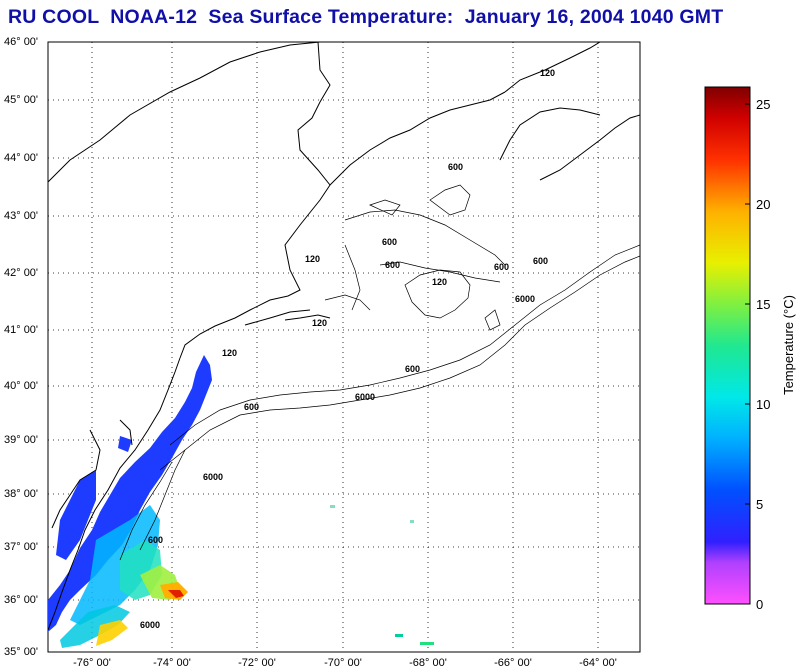 This screenshot has width=798, height=672. What do you see at coordinates (21, 330) in the screenshot?
I see `lat-label: 41° 00'` at bounding box center [21, 330].